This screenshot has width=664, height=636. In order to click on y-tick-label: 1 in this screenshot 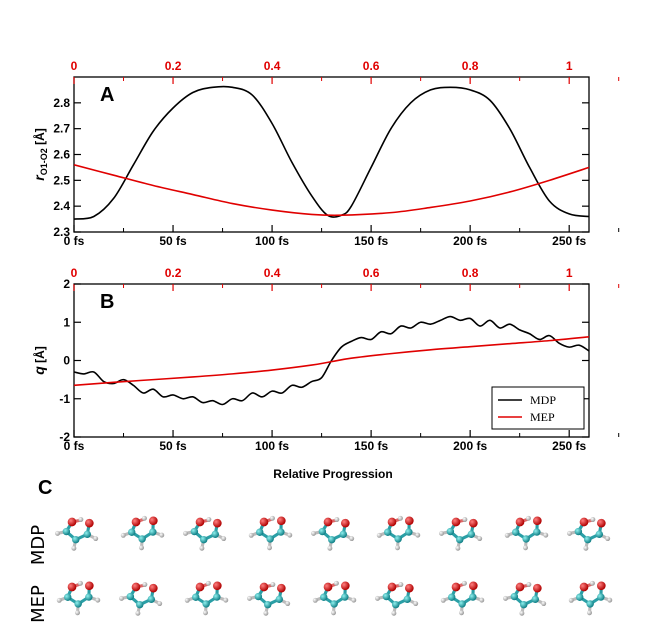, I will do `click(66, 322)`.